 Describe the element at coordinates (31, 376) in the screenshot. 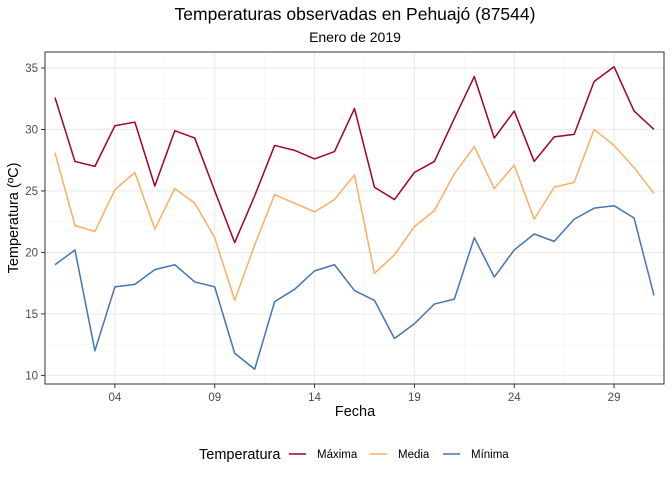

I see `y-tick-label: 10` at that location.